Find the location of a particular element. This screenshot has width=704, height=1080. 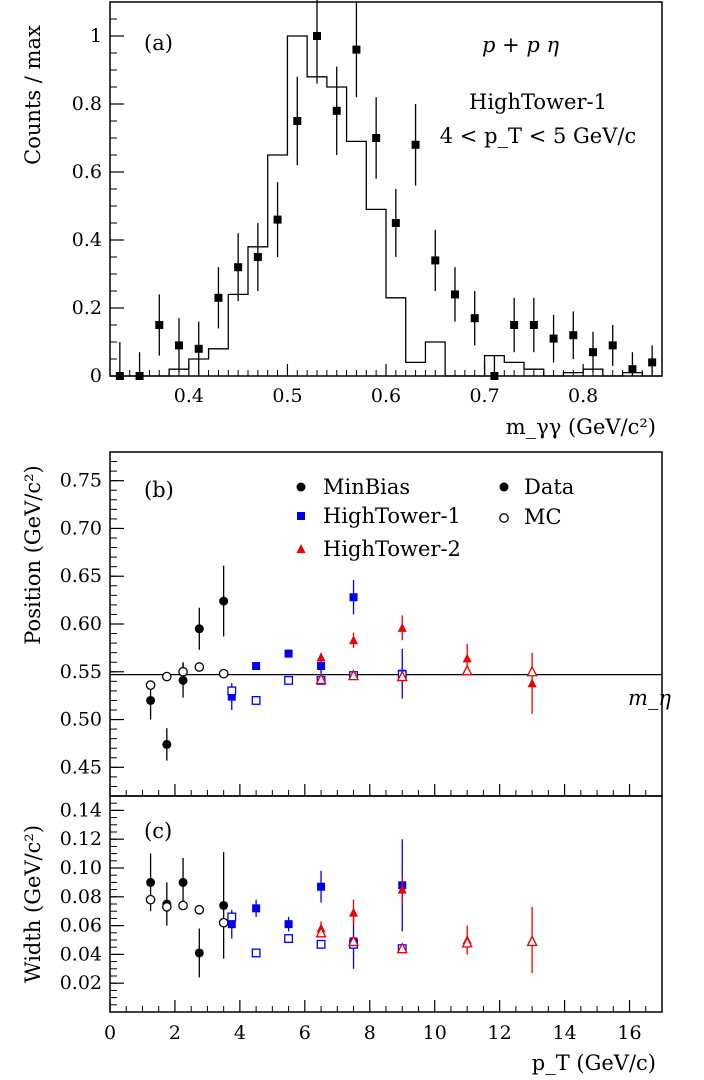

legend-hightower1-label: HighTower-1 is located at coordinates (392, 516).